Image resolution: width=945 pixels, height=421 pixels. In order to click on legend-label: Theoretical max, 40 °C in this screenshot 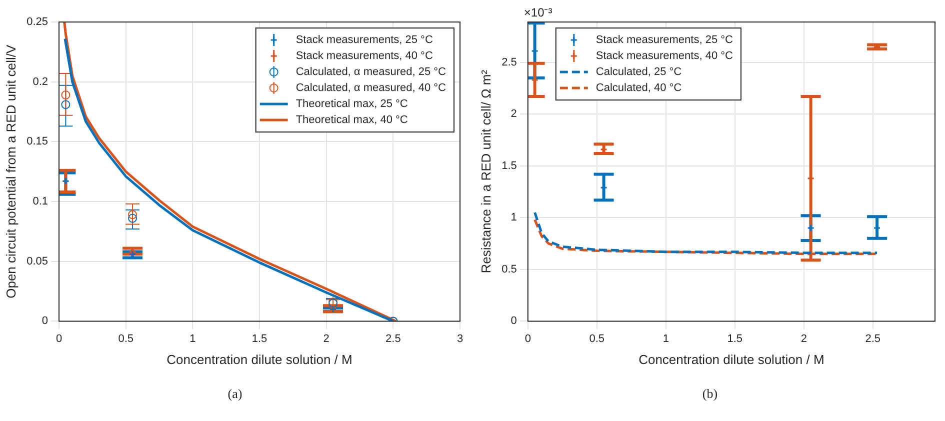, I will do `click(352, 120)`.